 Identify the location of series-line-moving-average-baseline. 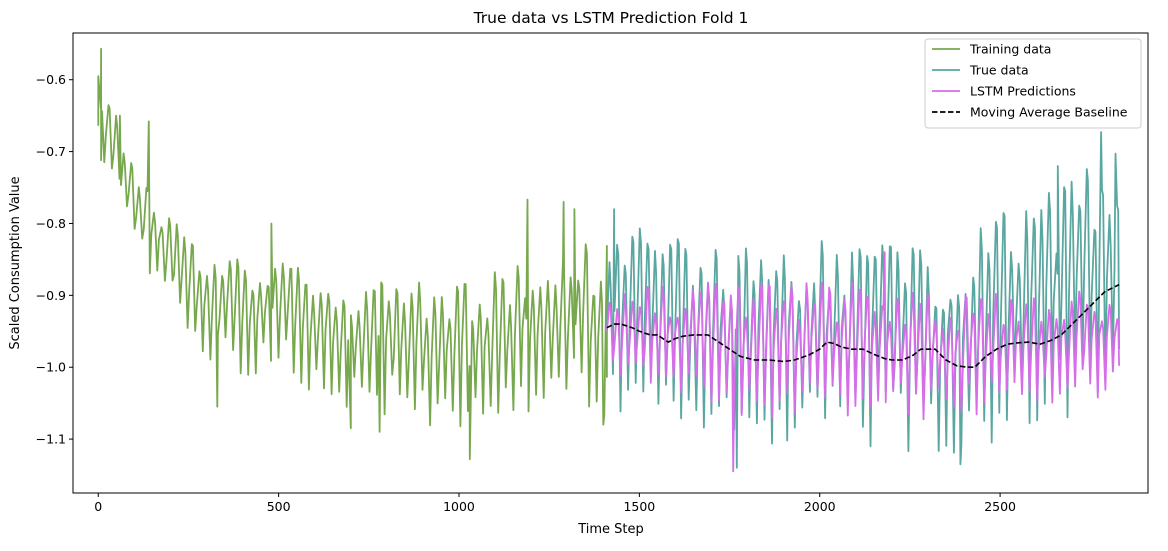
(863, 325).